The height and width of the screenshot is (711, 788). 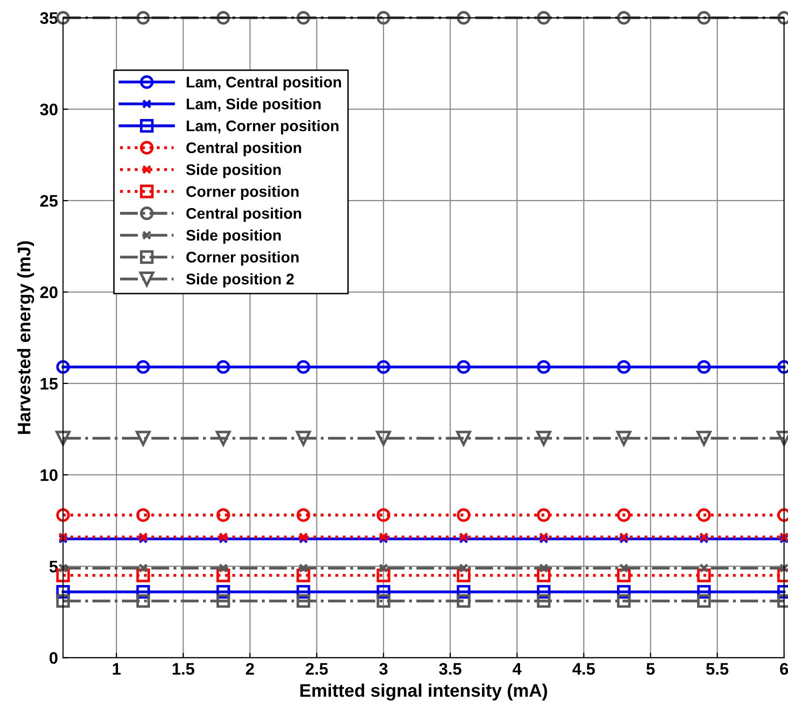 I want to click on y-tick-label: 15, so click(x=49, y=384).